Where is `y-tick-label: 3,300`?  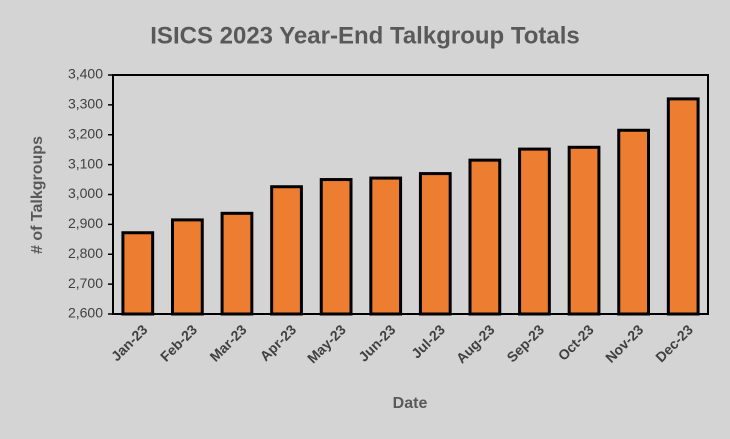 y-tick-label: 3,300 is located at coordinates (85, 104).